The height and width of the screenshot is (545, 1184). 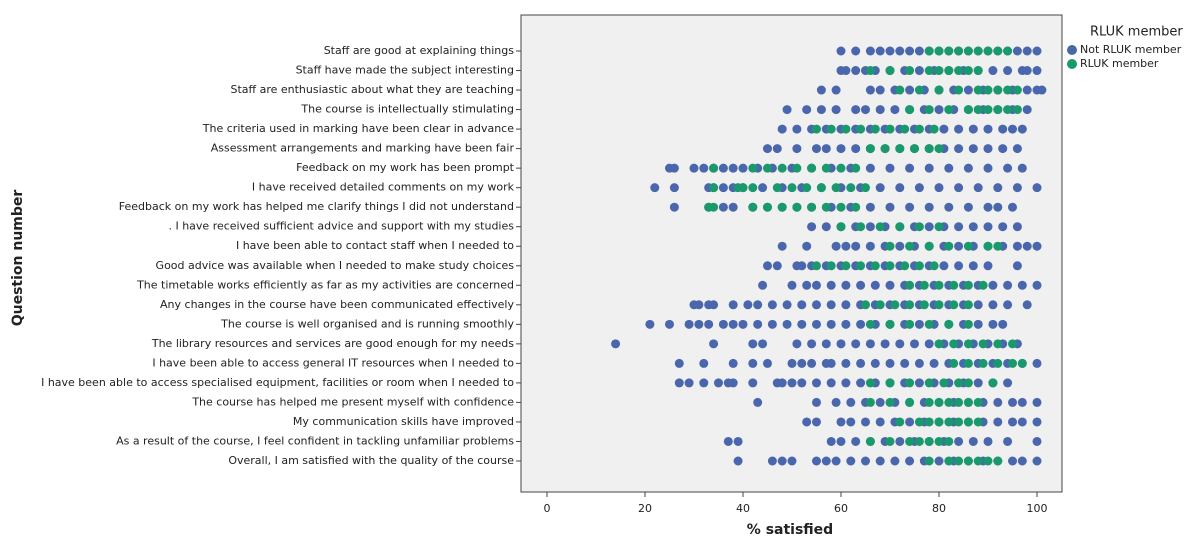 I want to click on legend-label: RLUK member, so click(x=1119, y=63).